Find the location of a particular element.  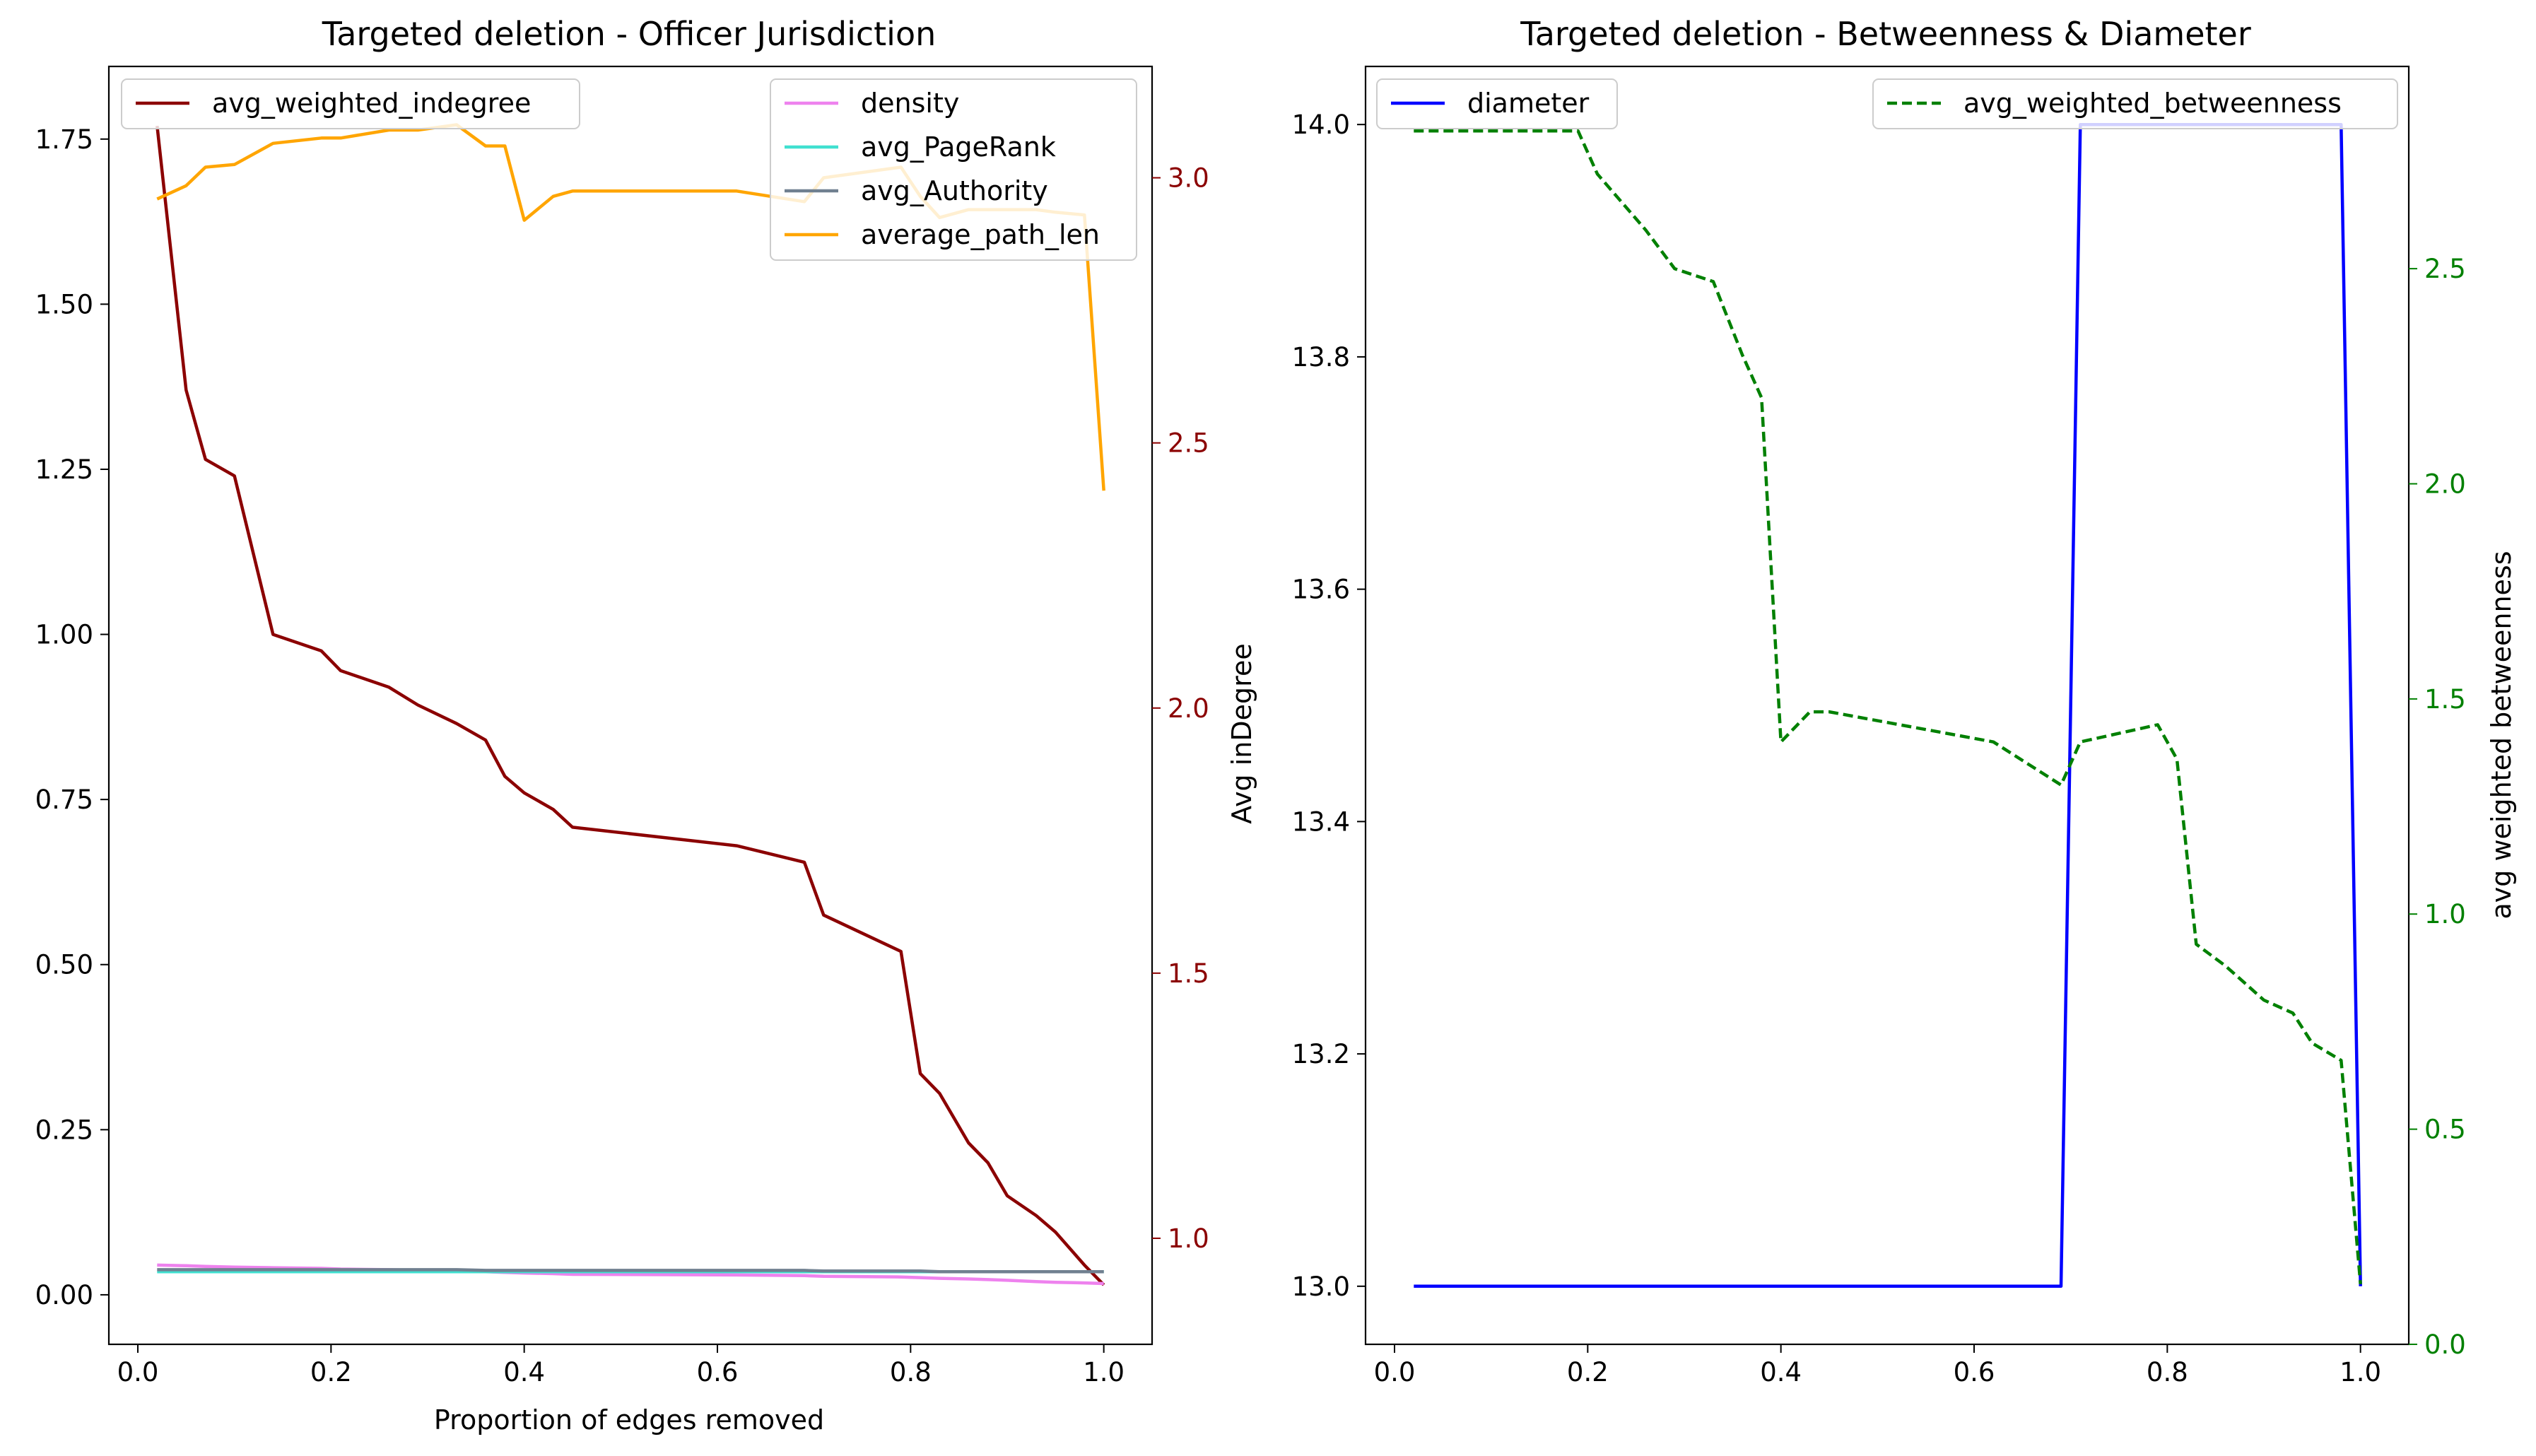

legend-left: diameter is located at coordinates (1497, 104).